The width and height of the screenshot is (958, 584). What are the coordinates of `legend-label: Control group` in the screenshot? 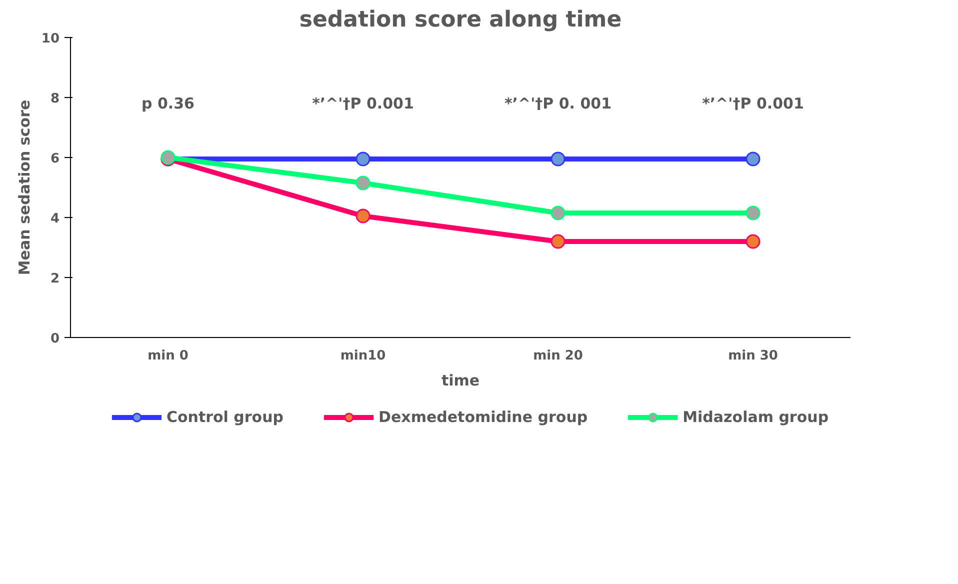 It's located at (225, 417).